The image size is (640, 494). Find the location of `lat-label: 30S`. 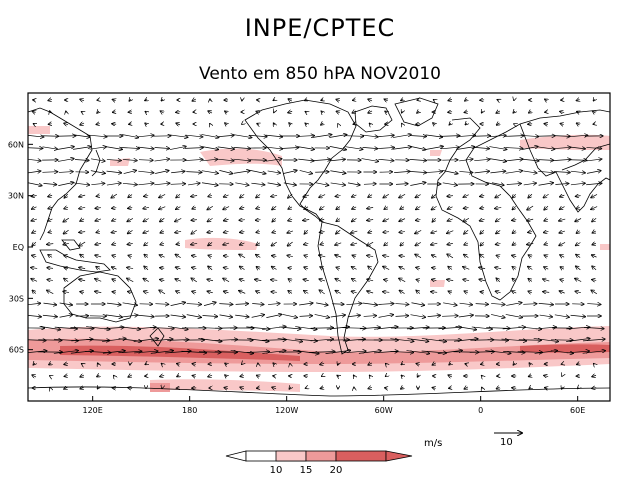

lat-label: 30S is located at coordinates (16, 298).